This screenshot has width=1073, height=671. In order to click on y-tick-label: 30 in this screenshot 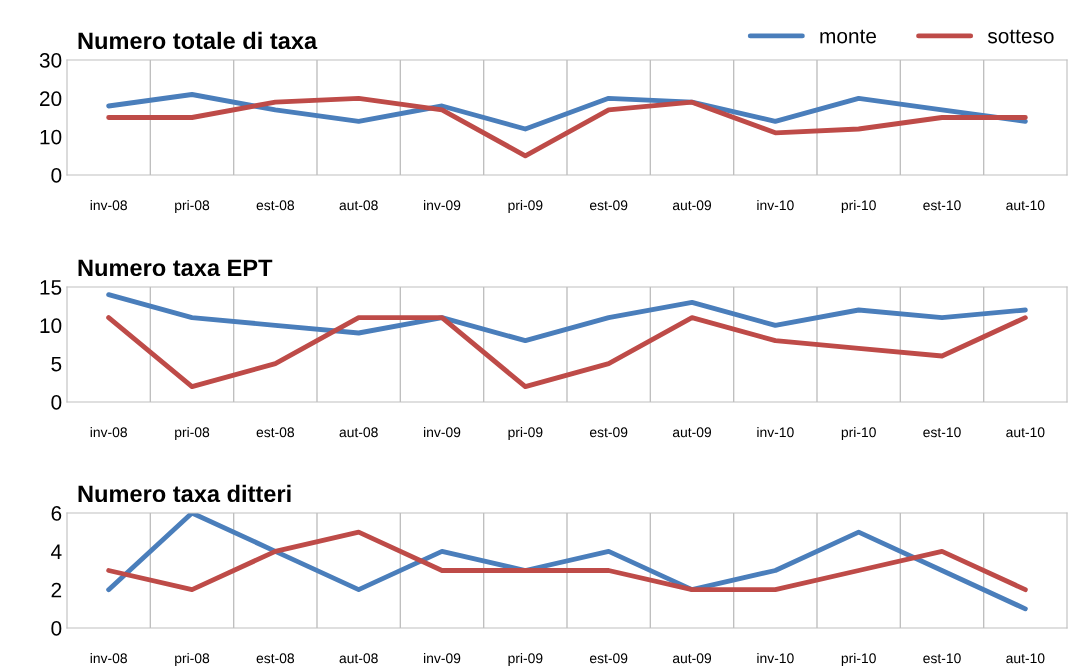, I will do `click(50, 60)`.